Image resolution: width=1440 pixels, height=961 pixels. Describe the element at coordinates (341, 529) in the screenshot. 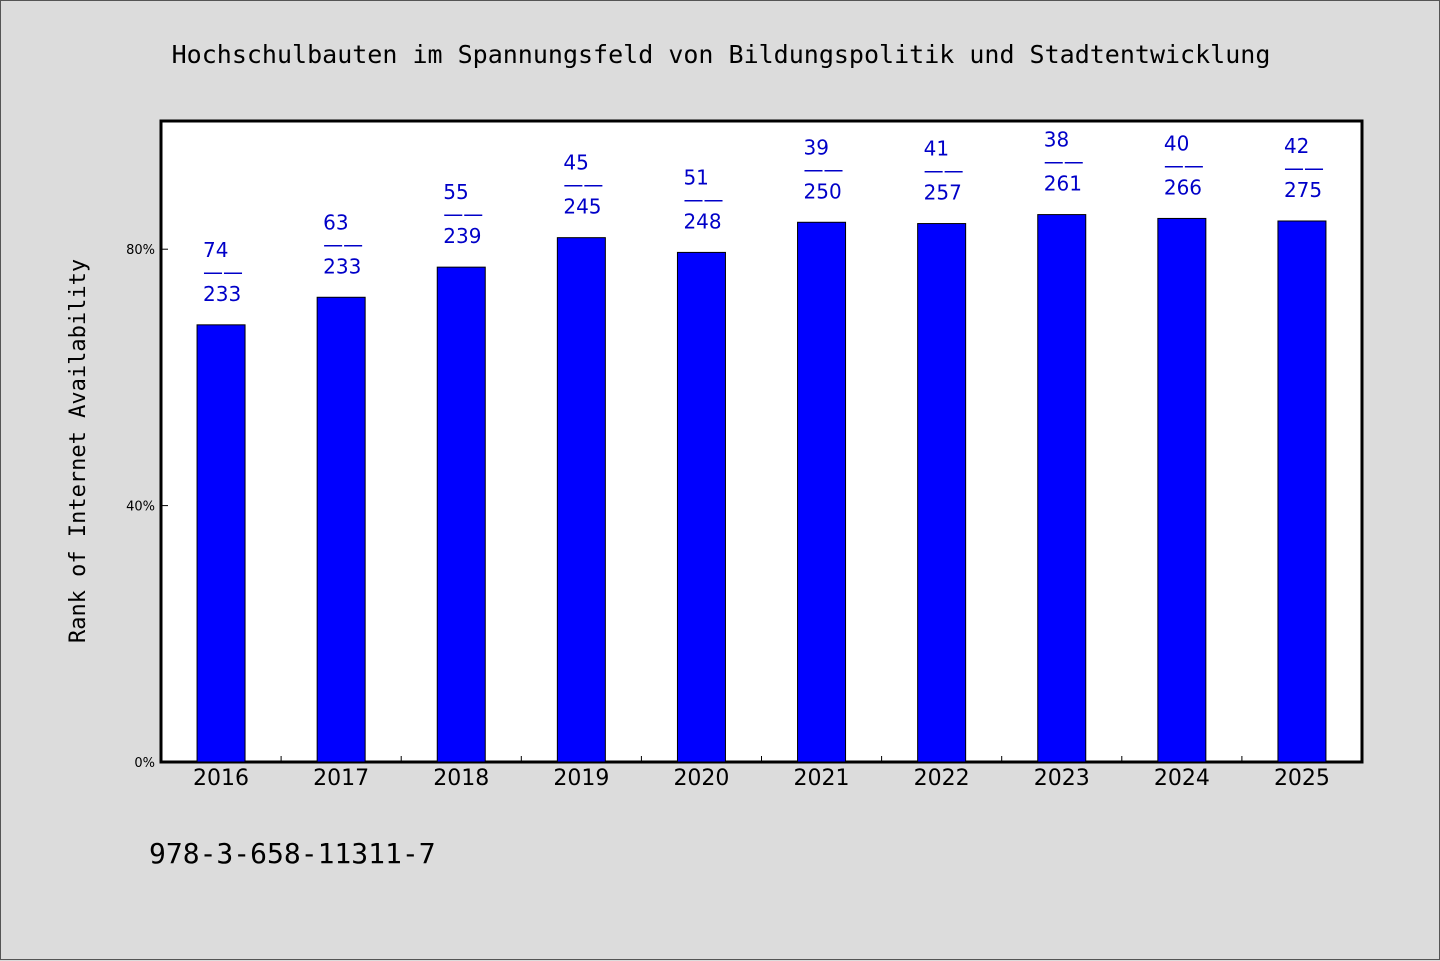

I see `bar-2017` at that location.